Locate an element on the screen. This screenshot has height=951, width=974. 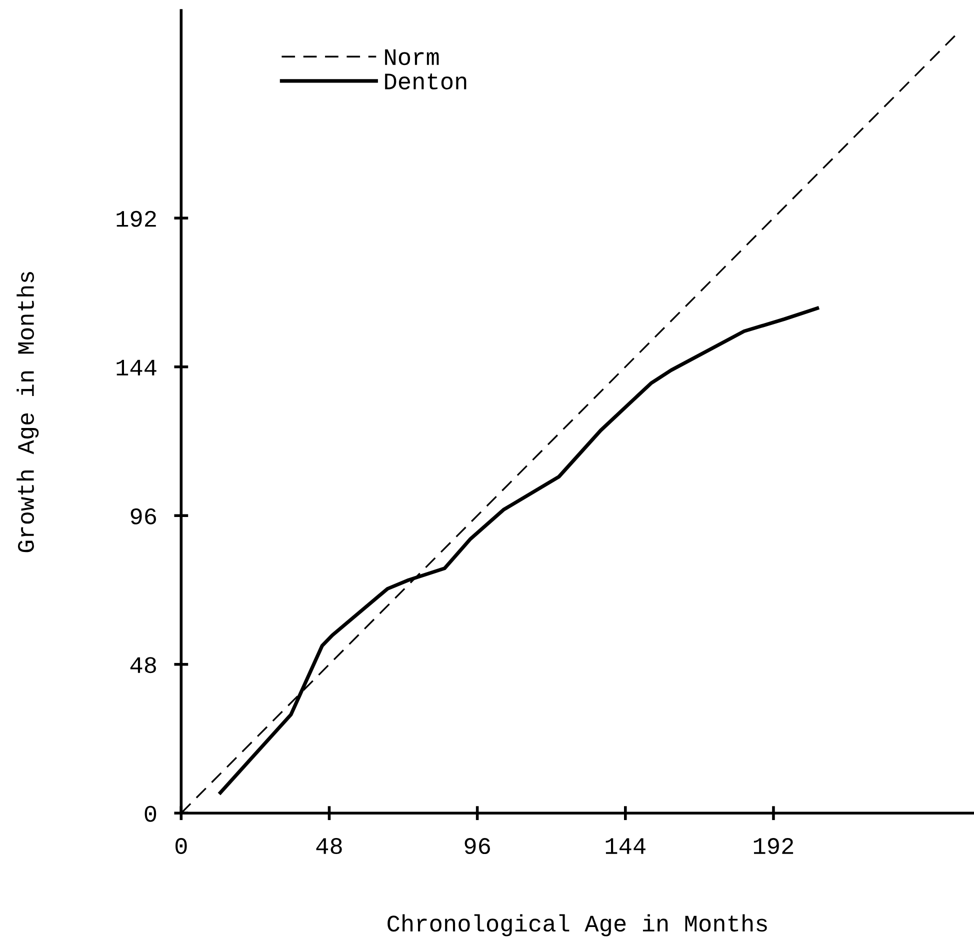
y-tick-label: 96 is located at coordinates (143, 516).